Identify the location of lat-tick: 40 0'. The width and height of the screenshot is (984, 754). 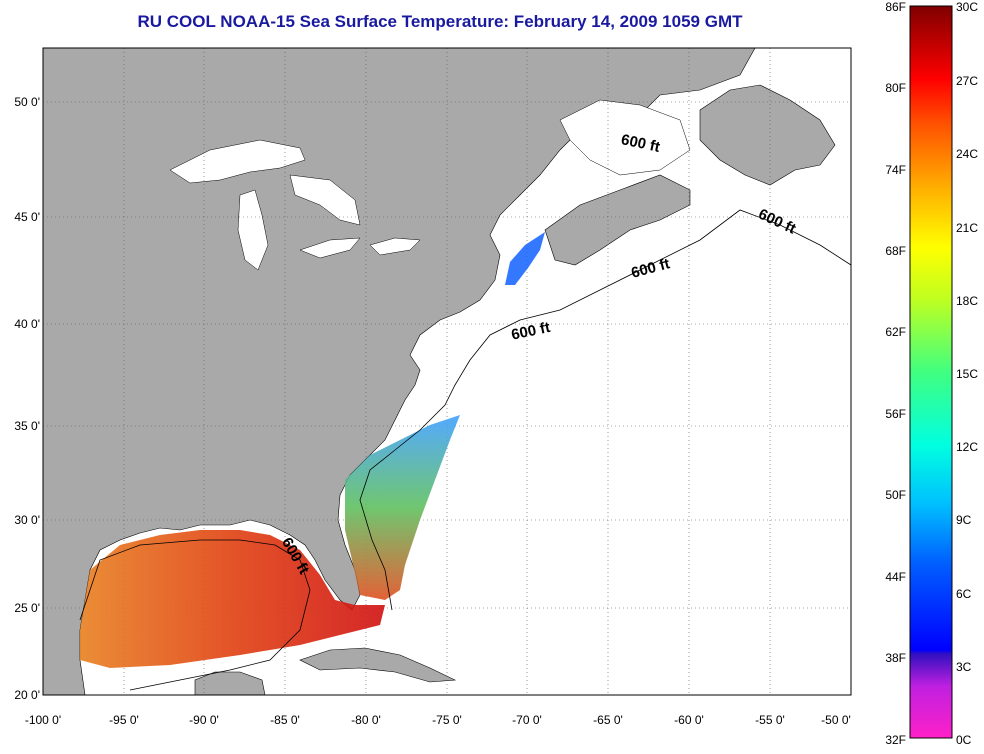
(27, 324).